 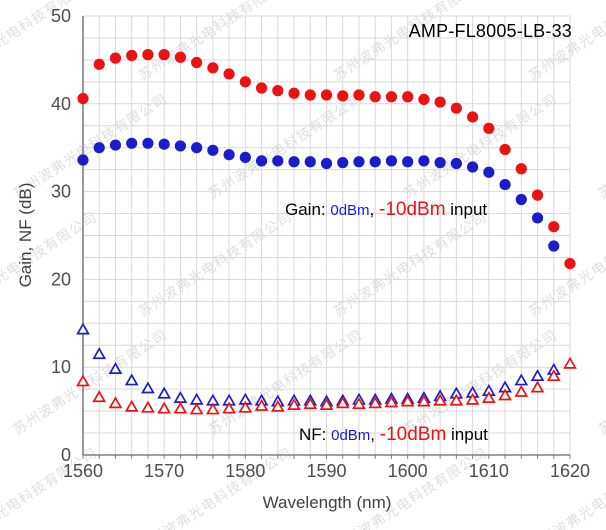 What do you see at coordinates (413, 434) in the screenshot?
I see `nf-legend-minus10dbm: -10dBm` at bounding box center [413, 434].